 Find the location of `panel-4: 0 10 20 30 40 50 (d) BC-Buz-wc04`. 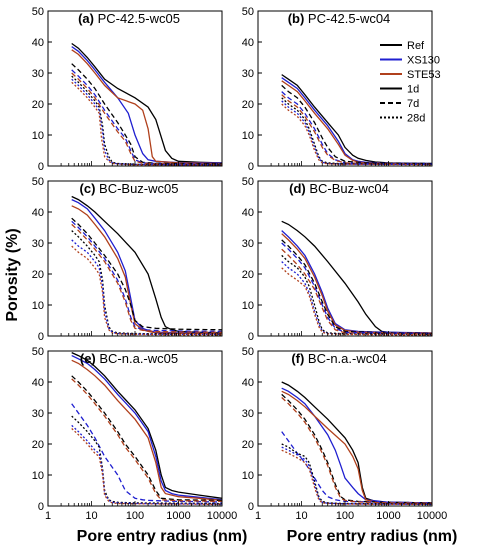

panel-4: 0 10 20 30 40 50 (d) BC-Buz-wc04 is located at coordinates (337, 259).